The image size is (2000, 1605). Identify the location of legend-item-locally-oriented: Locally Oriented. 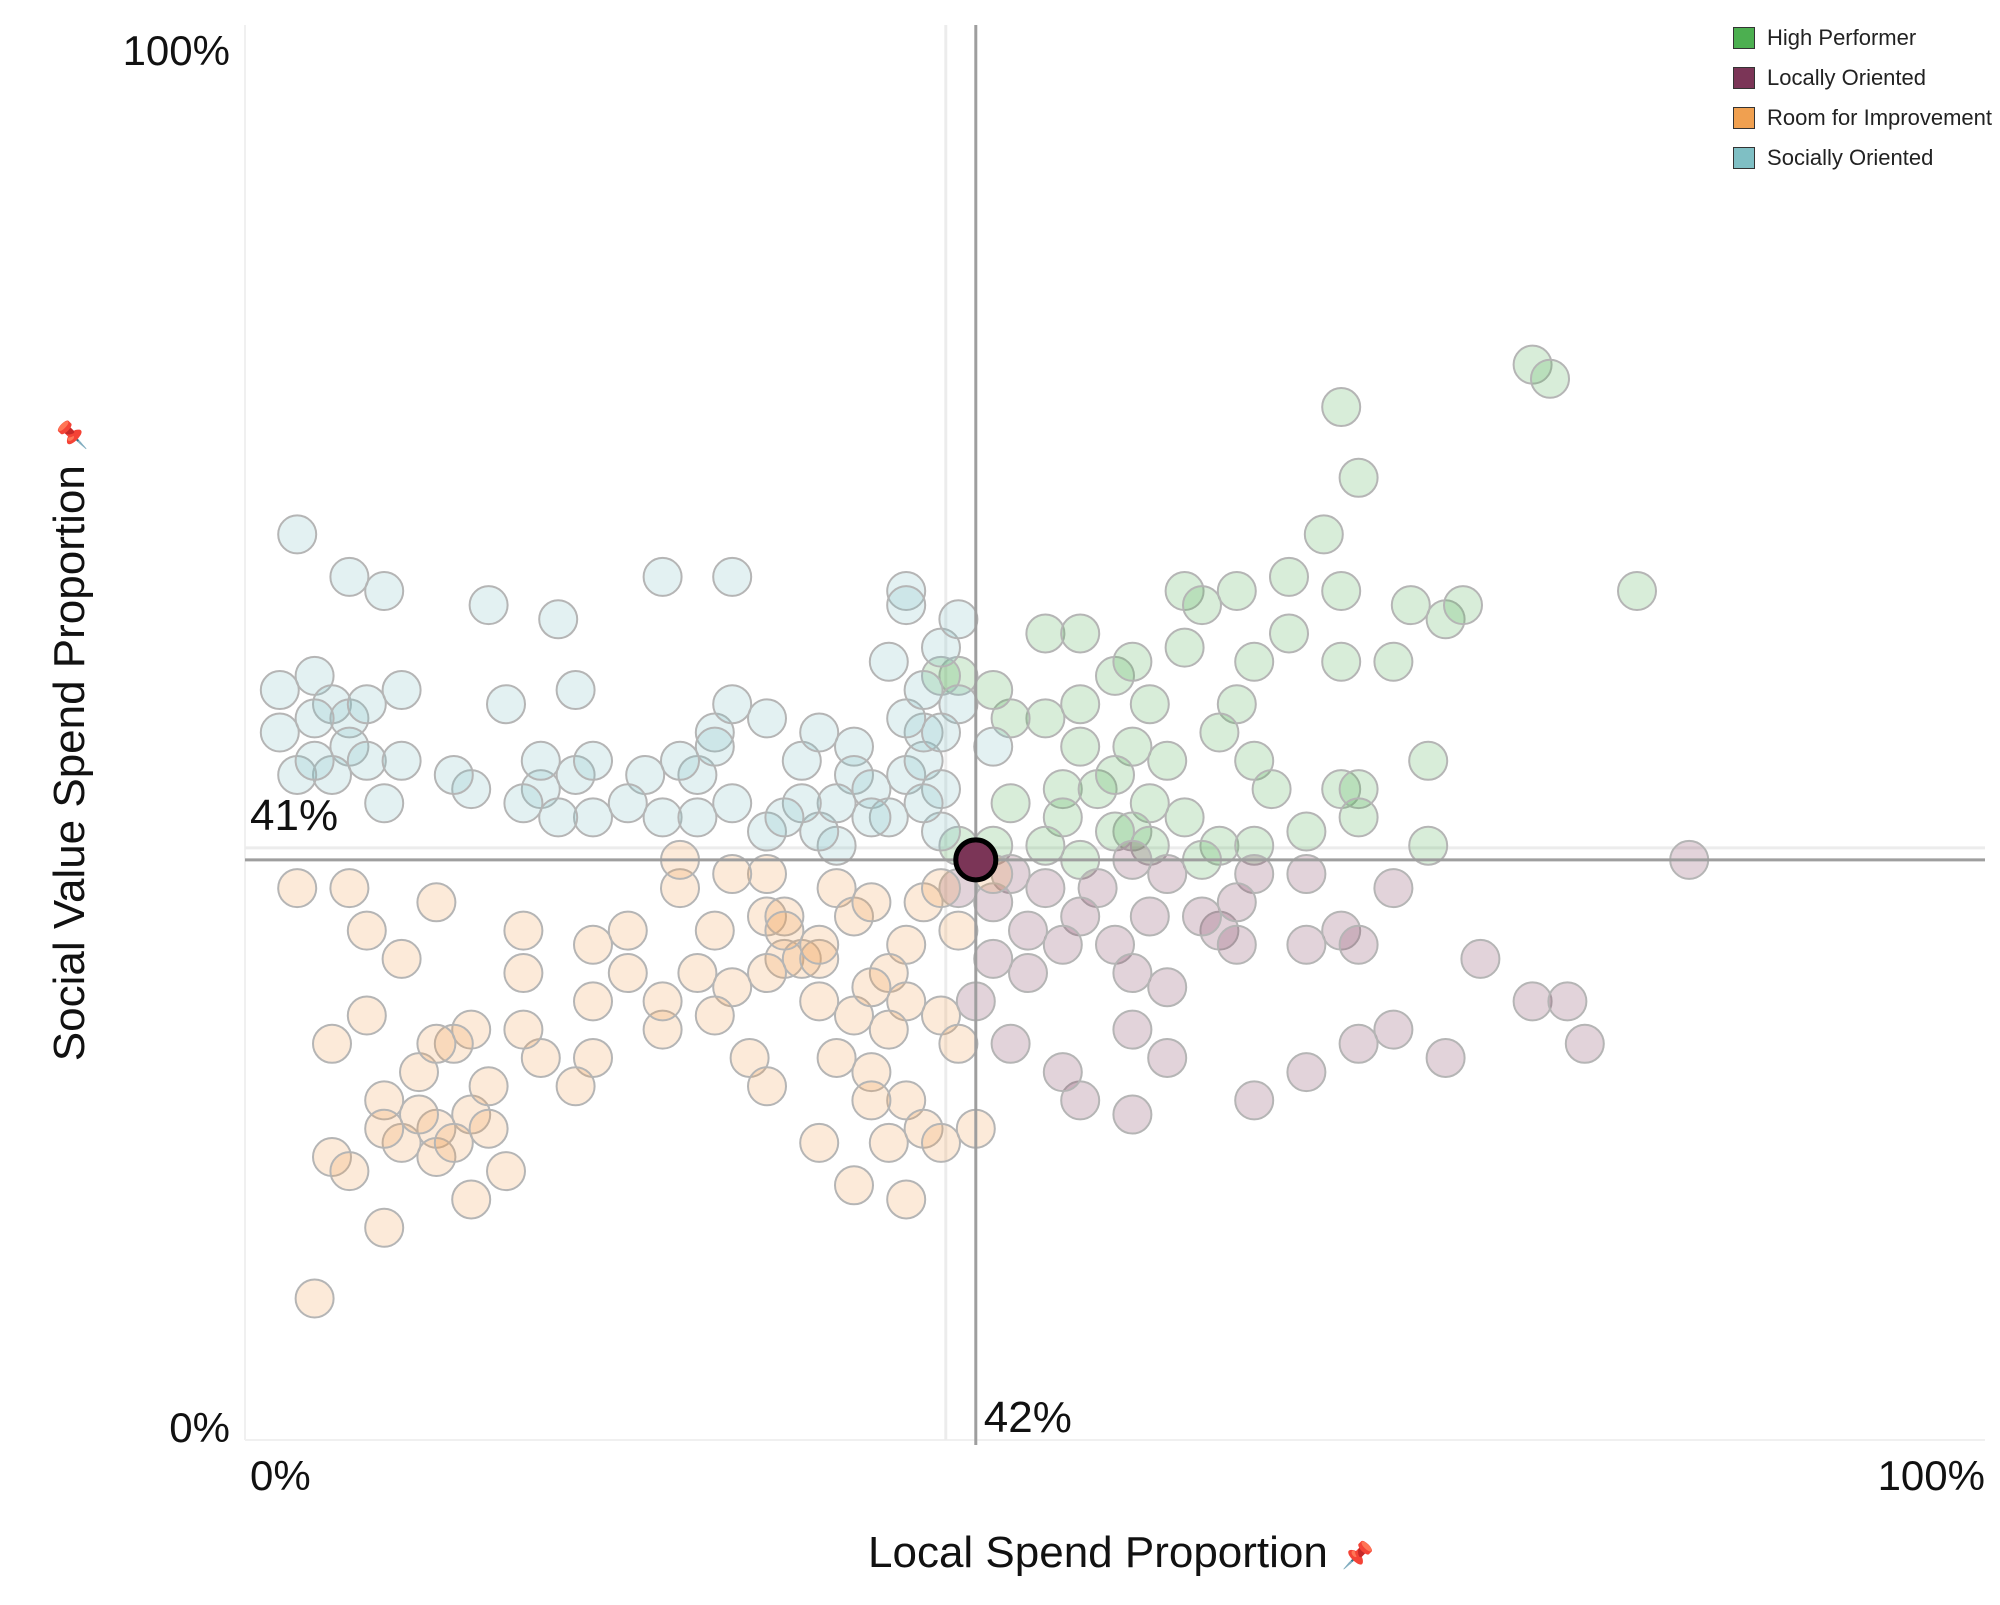
(1862, 78).